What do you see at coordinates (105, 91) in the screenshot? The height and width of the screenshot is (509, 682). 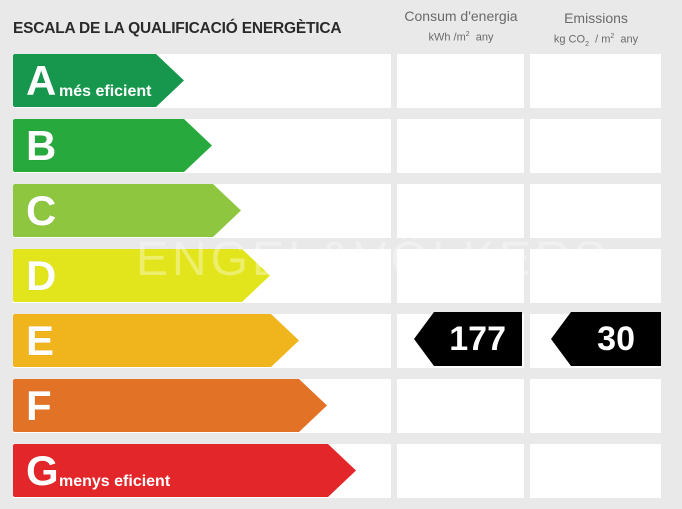 I see `rating-sublabel: més eficient` at bounding box center [105, 91].